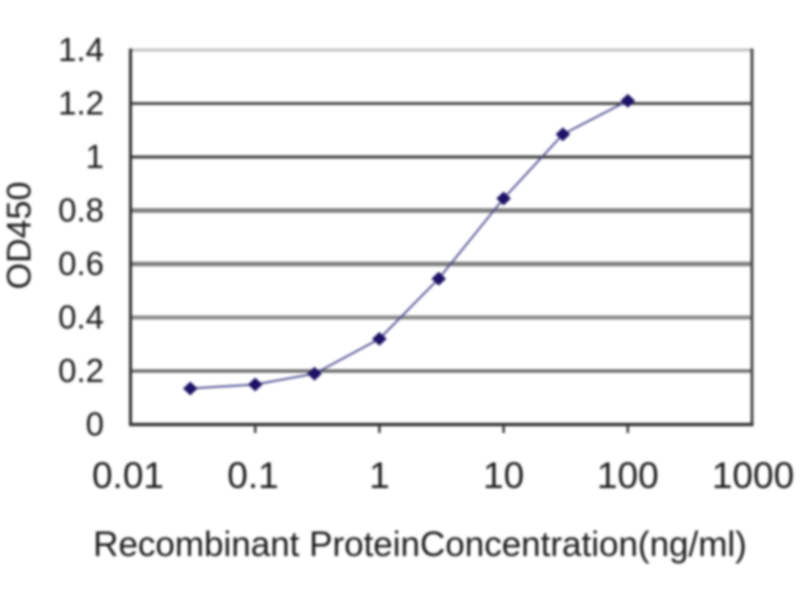  Describe the element at coordinates (753, 475) in the screenshot. I see `svg-text: 1000` at that location.